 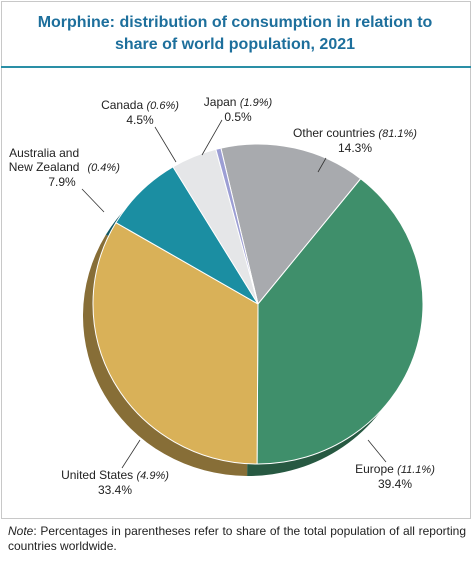 What do you see at coordinates (374, 469) in the screenshot?
I see `category-name: Europe` at bounding box center [374, 469].